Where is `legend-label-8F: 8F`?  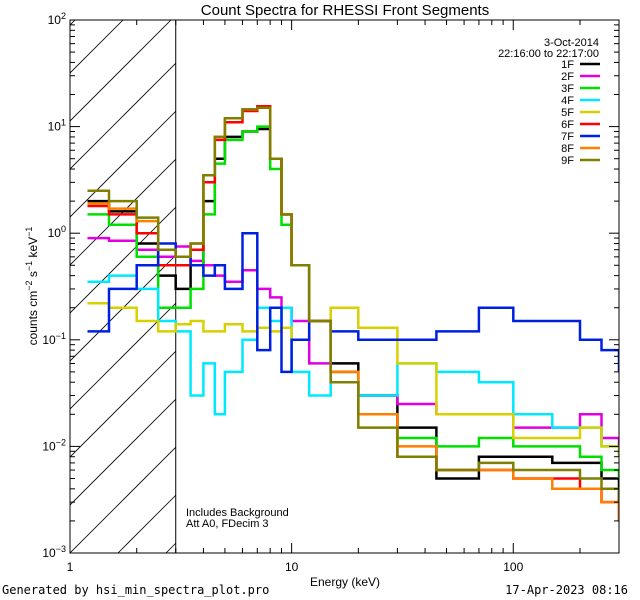
legend-label-8F: 8F is located at coordinates (567, 149).